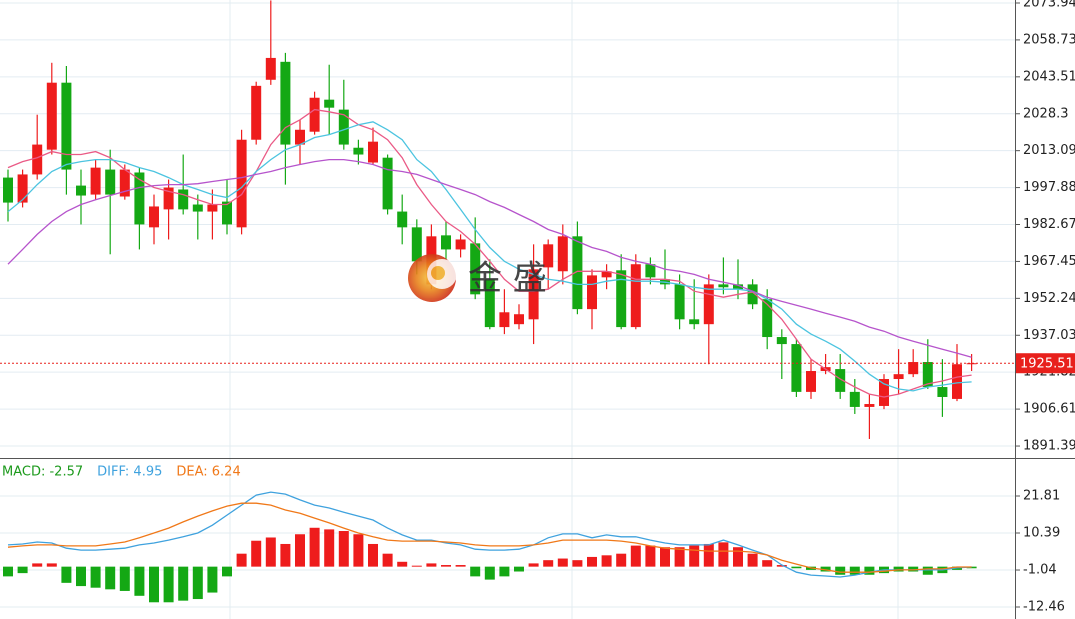  What do you see at coordinates (1046, 113) in the screenshot?
I see `y-tick-label: 2028.3` at bounding box center [1046, 113].